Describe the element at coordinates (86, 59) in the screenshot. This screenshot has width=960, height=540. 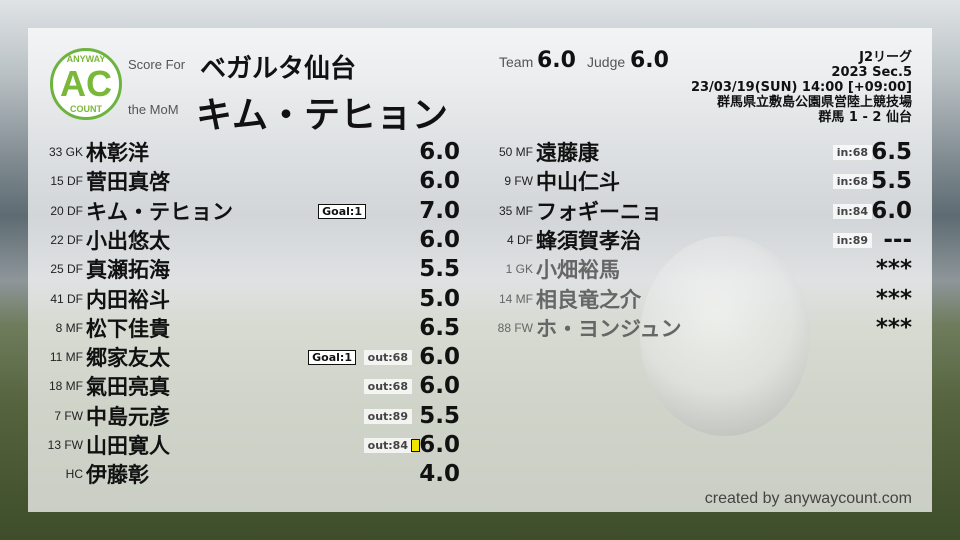
I see `logo-top-text: ANYWAY` at that location.